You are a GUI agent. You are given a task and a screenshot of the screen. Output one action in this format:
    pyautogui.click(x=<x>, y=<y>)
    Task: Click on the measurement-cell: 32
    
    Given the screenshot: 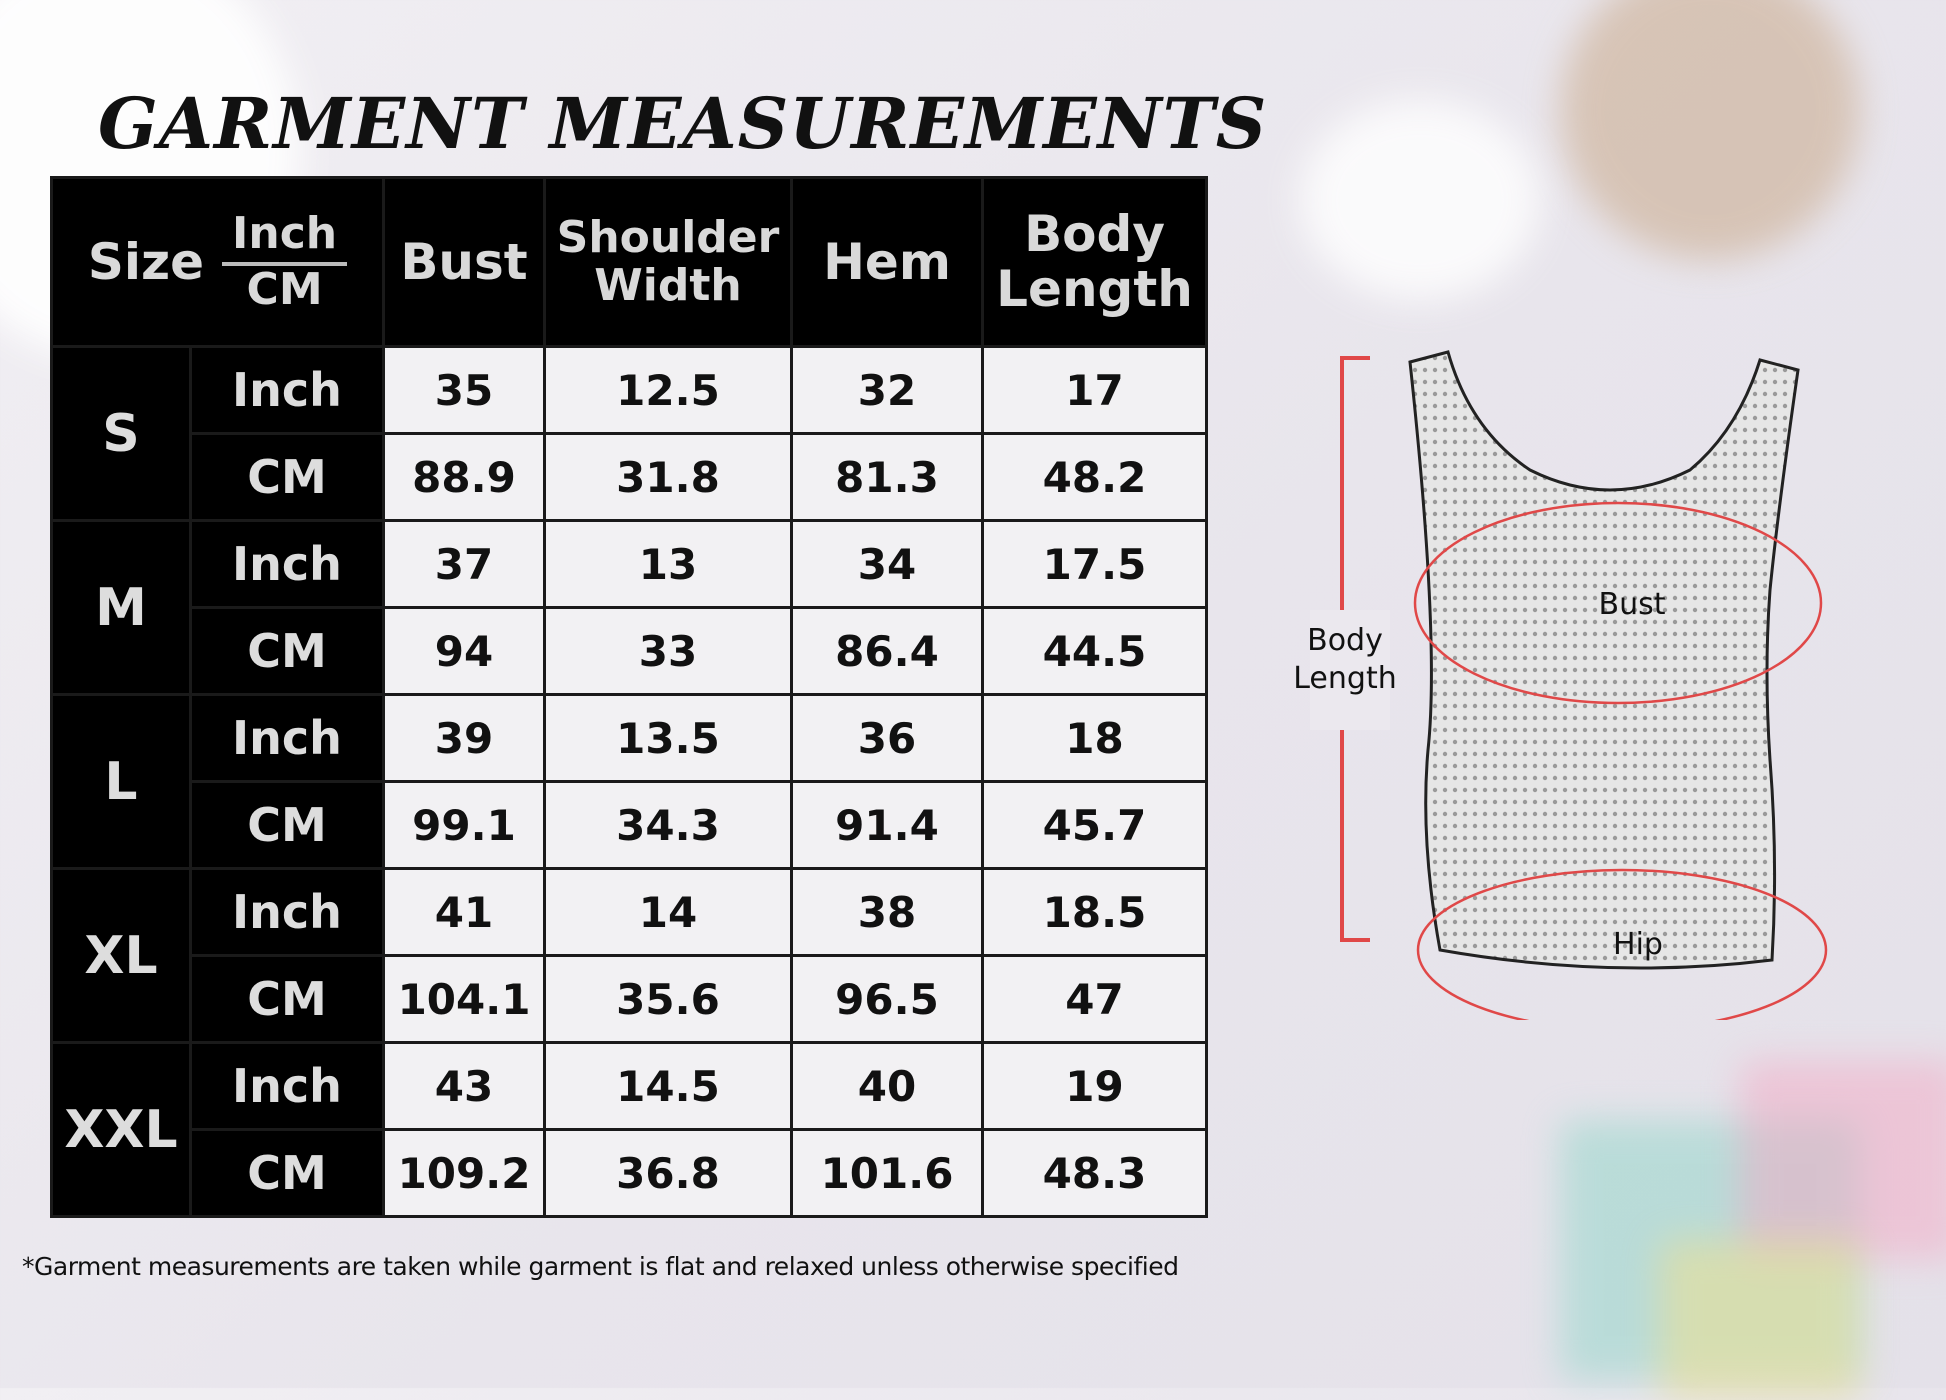 What is the action you would take?
    pyautogui.click(x=887, y=390)
    